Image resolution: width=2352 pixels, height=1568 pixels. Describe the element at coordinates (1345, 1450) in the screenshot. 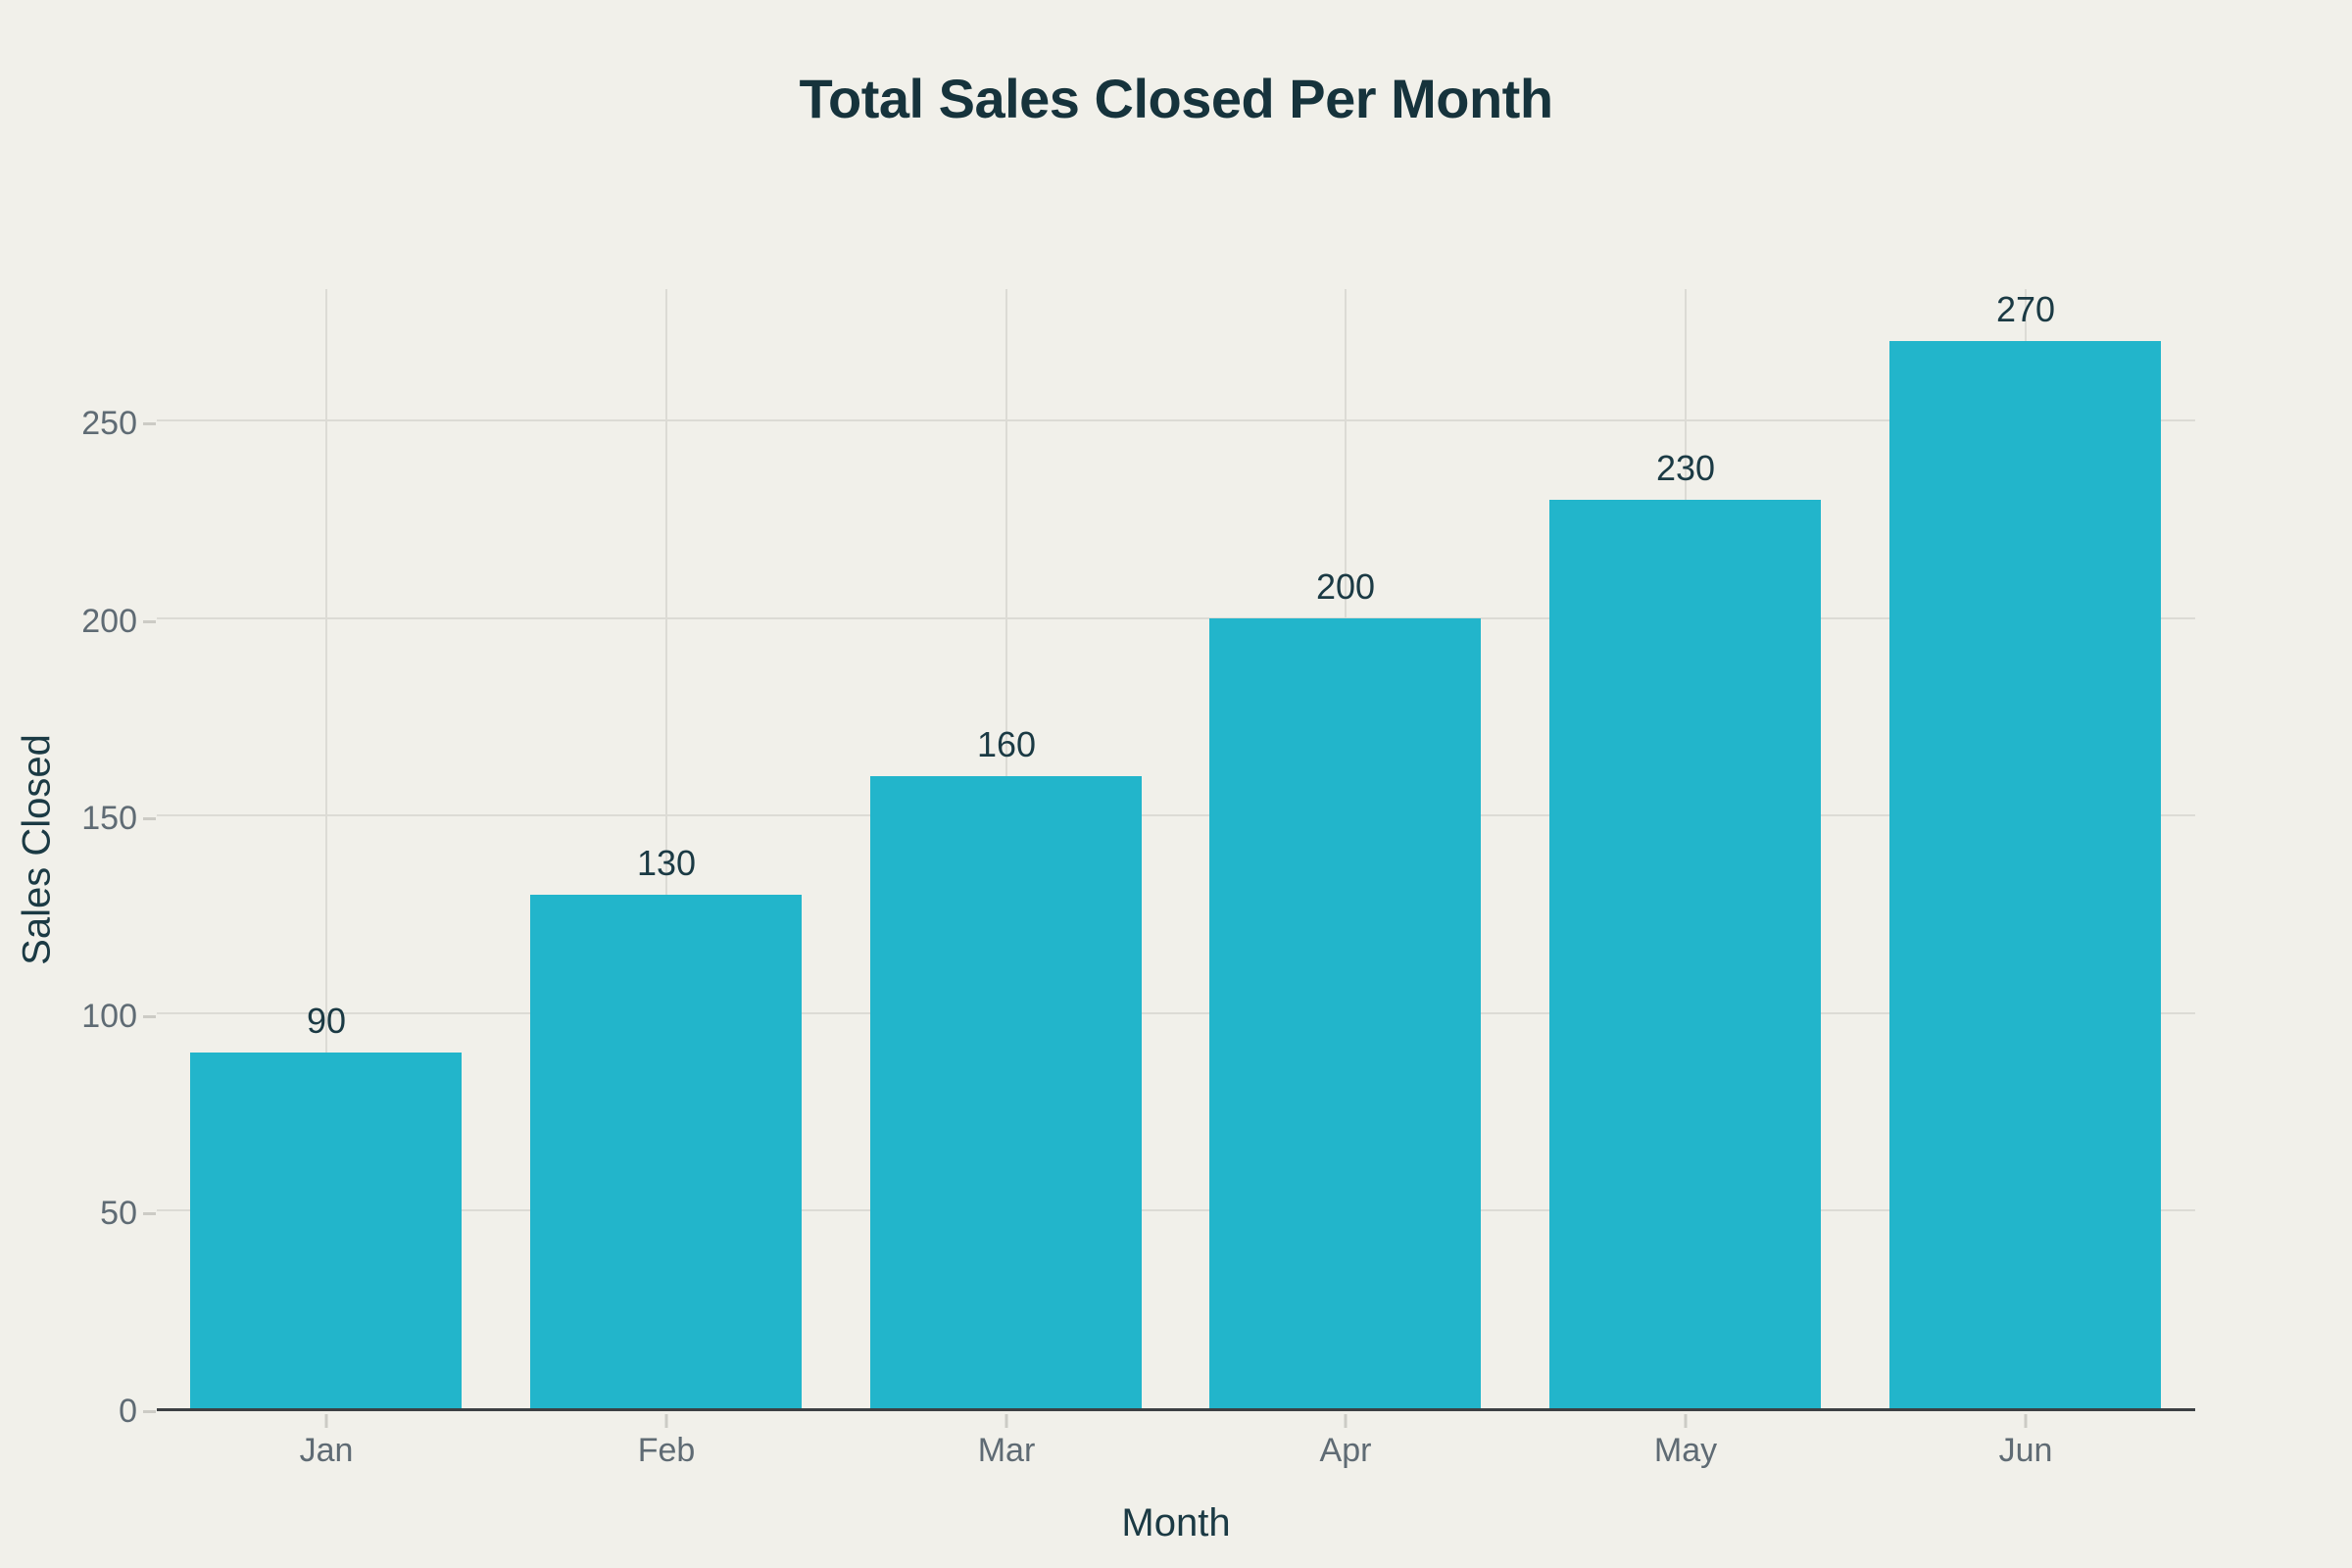

I see `x-tick-label: Apr` at that location.